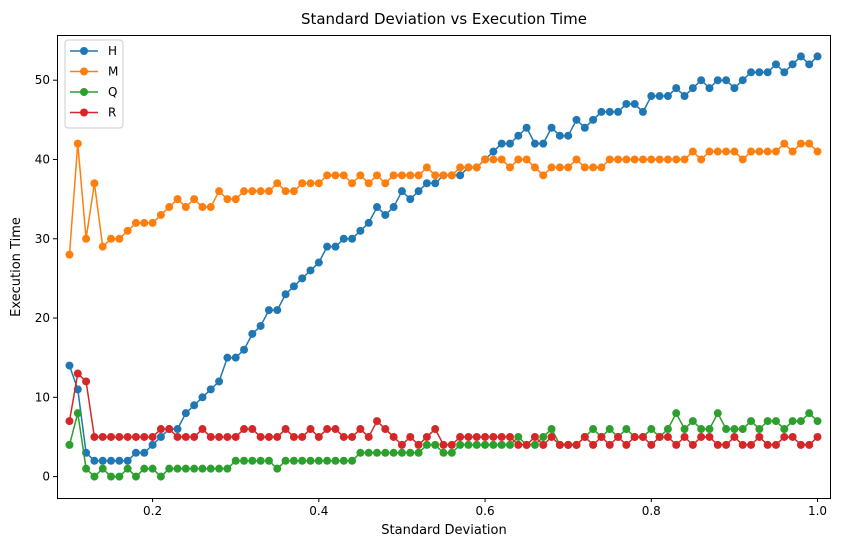 This screenshot has width=841, height=551. I want to click on y-tick-label: 20, so click(42, 318).